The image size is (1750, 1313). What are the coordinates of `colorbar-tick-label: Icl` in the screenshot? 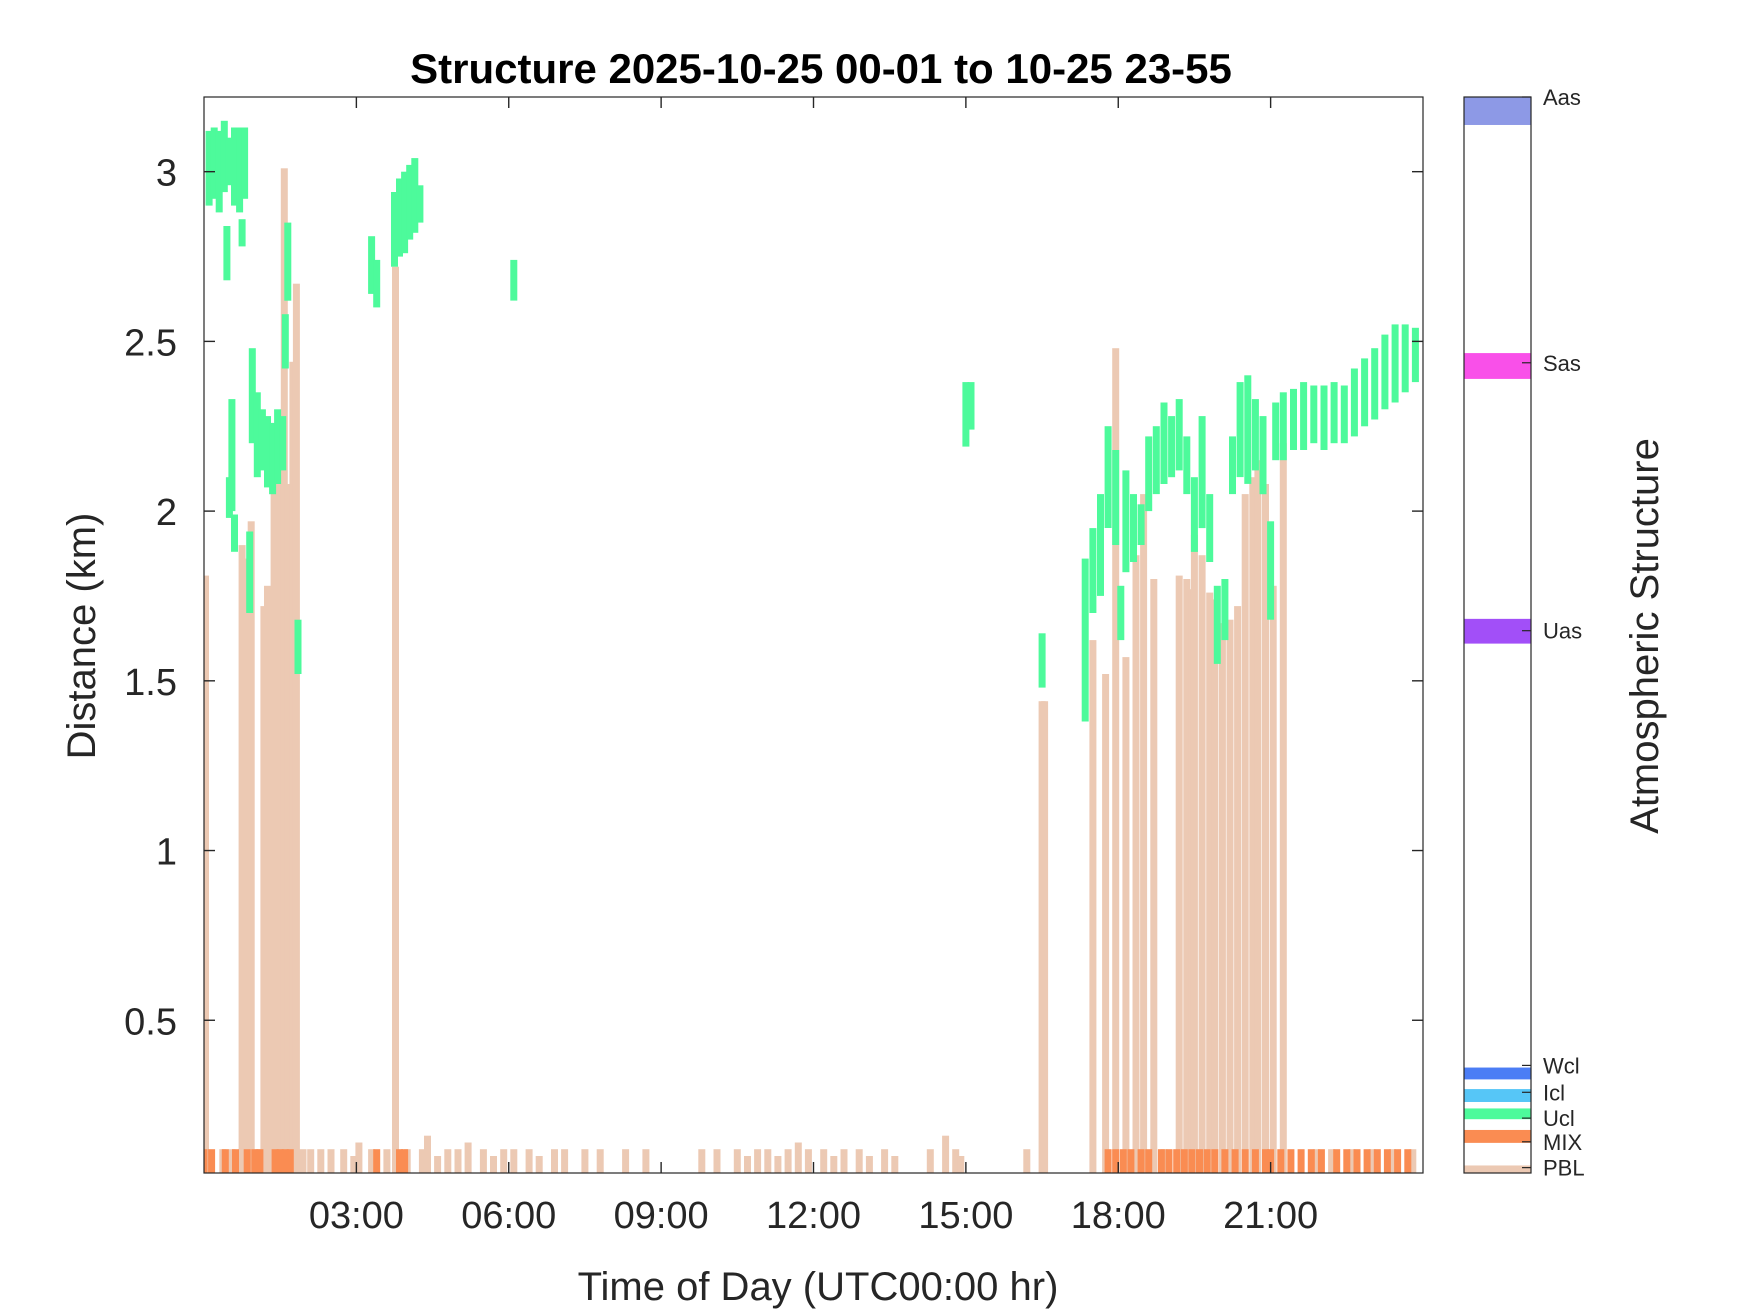 It's located at (1554, 1092).